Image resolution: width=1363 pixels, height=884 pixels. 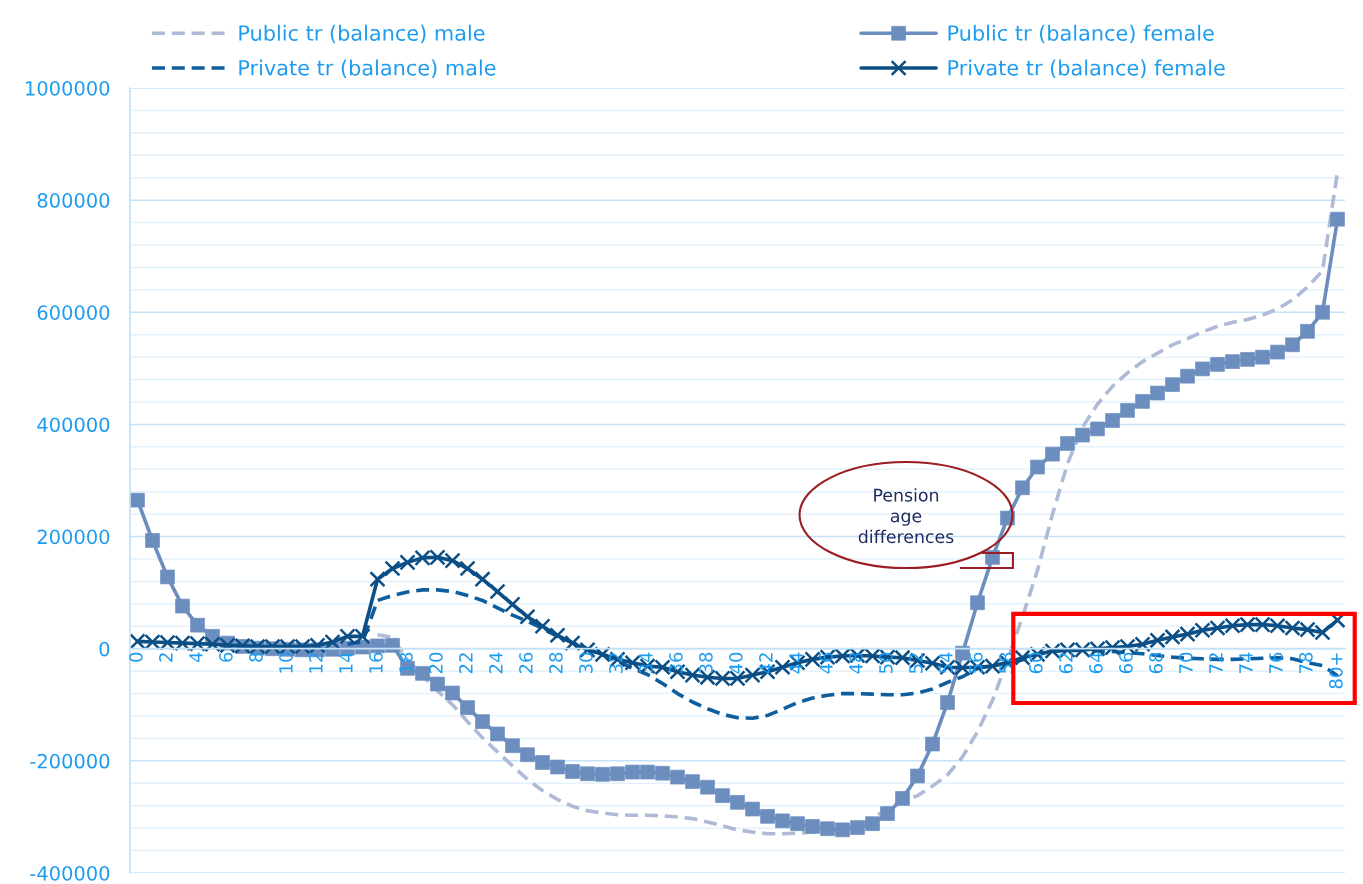 I want to click on x-tick-label: 28, so click(x=556, y=663).